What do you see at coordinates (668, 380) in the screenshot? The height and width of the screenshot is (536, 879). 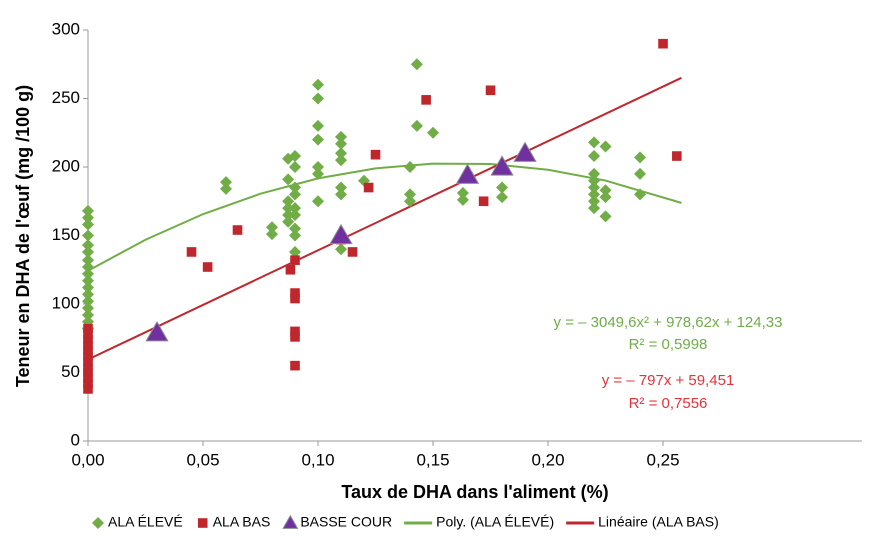 I see `annotation: y = – 797x + 59,451` at bounding box center [668, 380].